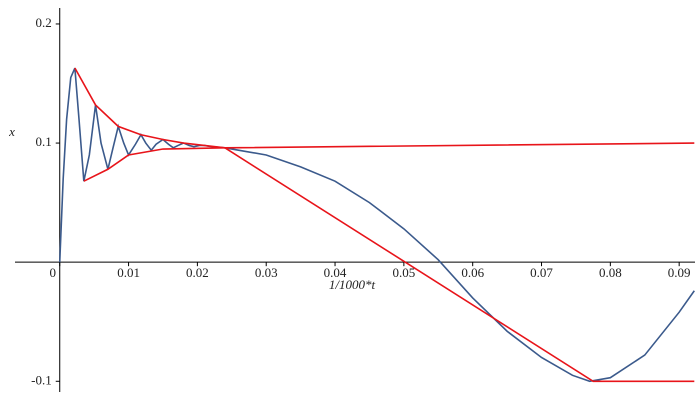 The image size is (700, 400). What do you see at coordinates (352, 284) in the screenshot?
I see `x-axis-label: 1/1000*t` at bounding box center [352, 284].